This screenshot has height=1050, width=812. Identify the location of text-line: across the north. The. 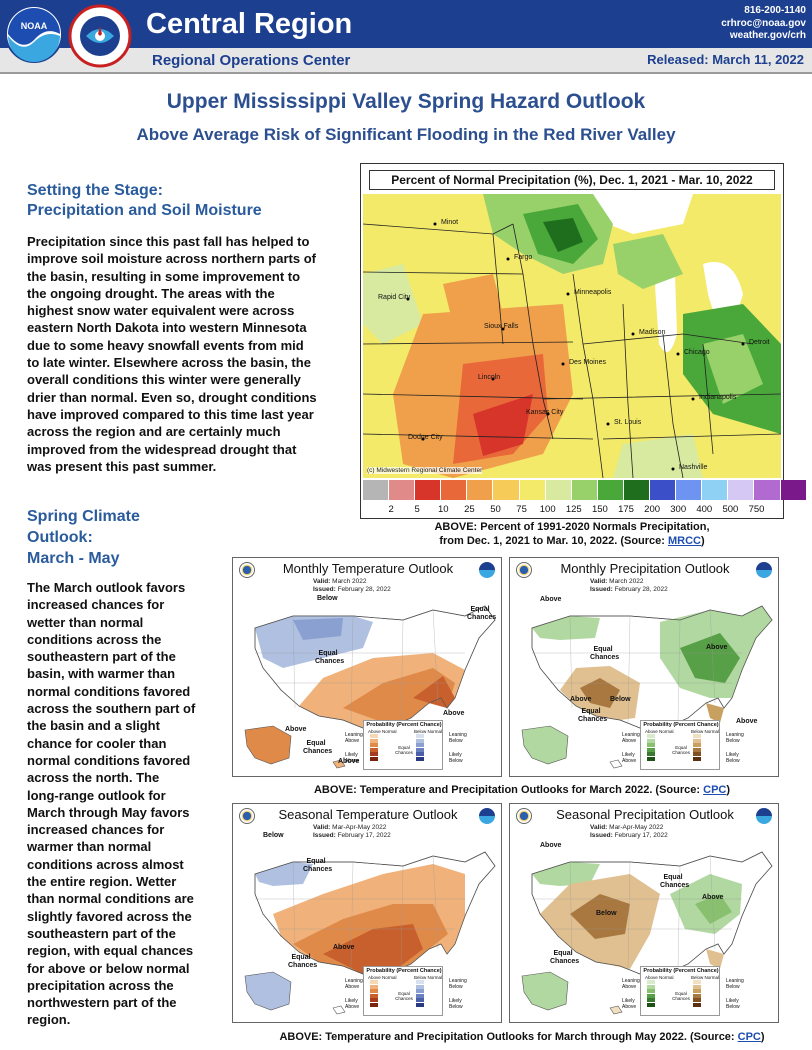
(93, 778).